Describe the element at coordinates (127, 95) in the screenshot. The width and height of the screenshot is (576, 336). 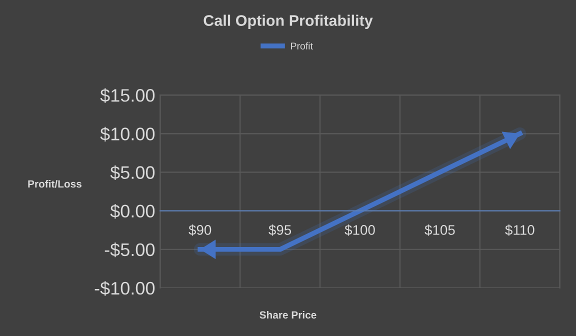
I see `y-tick-label: $15.00` at that location.